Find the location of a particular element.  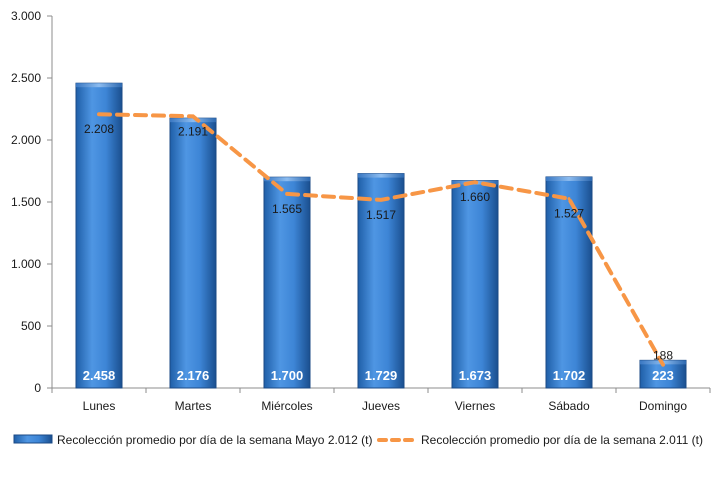

bar-value-label: 2.458 is located at coordinates (99, 375).